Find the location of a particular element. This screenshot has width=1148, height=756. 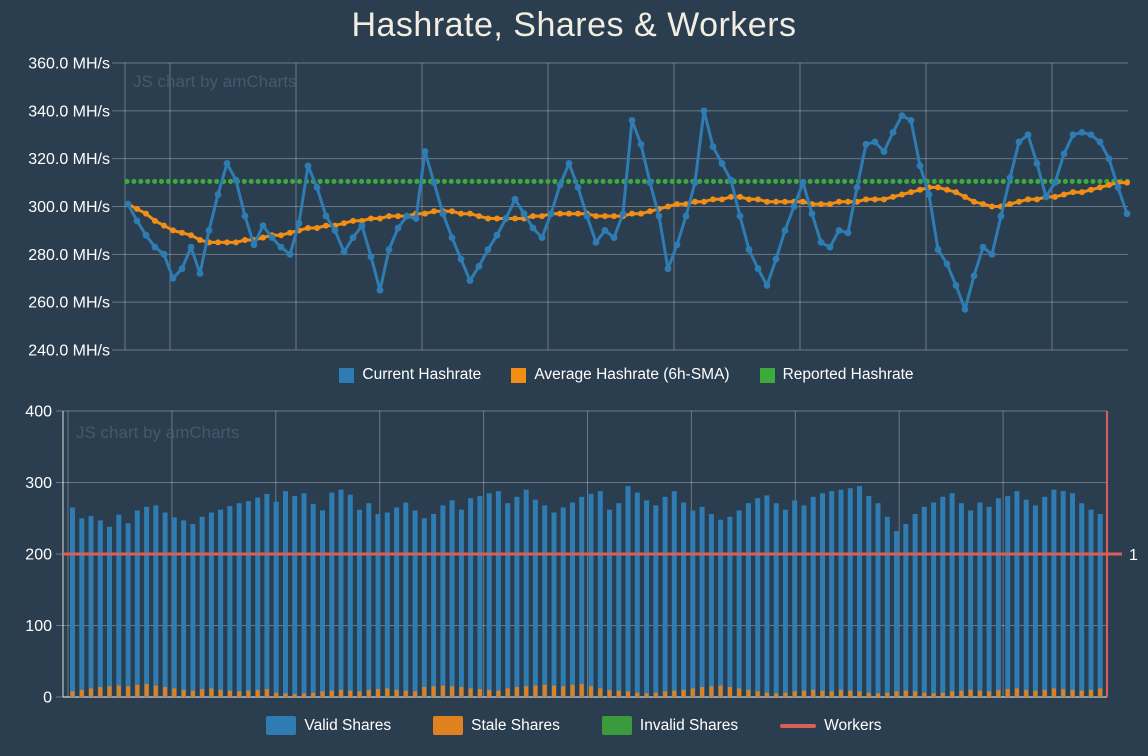

legend-label: Current Hashrate is located at coordinates (422, 374).